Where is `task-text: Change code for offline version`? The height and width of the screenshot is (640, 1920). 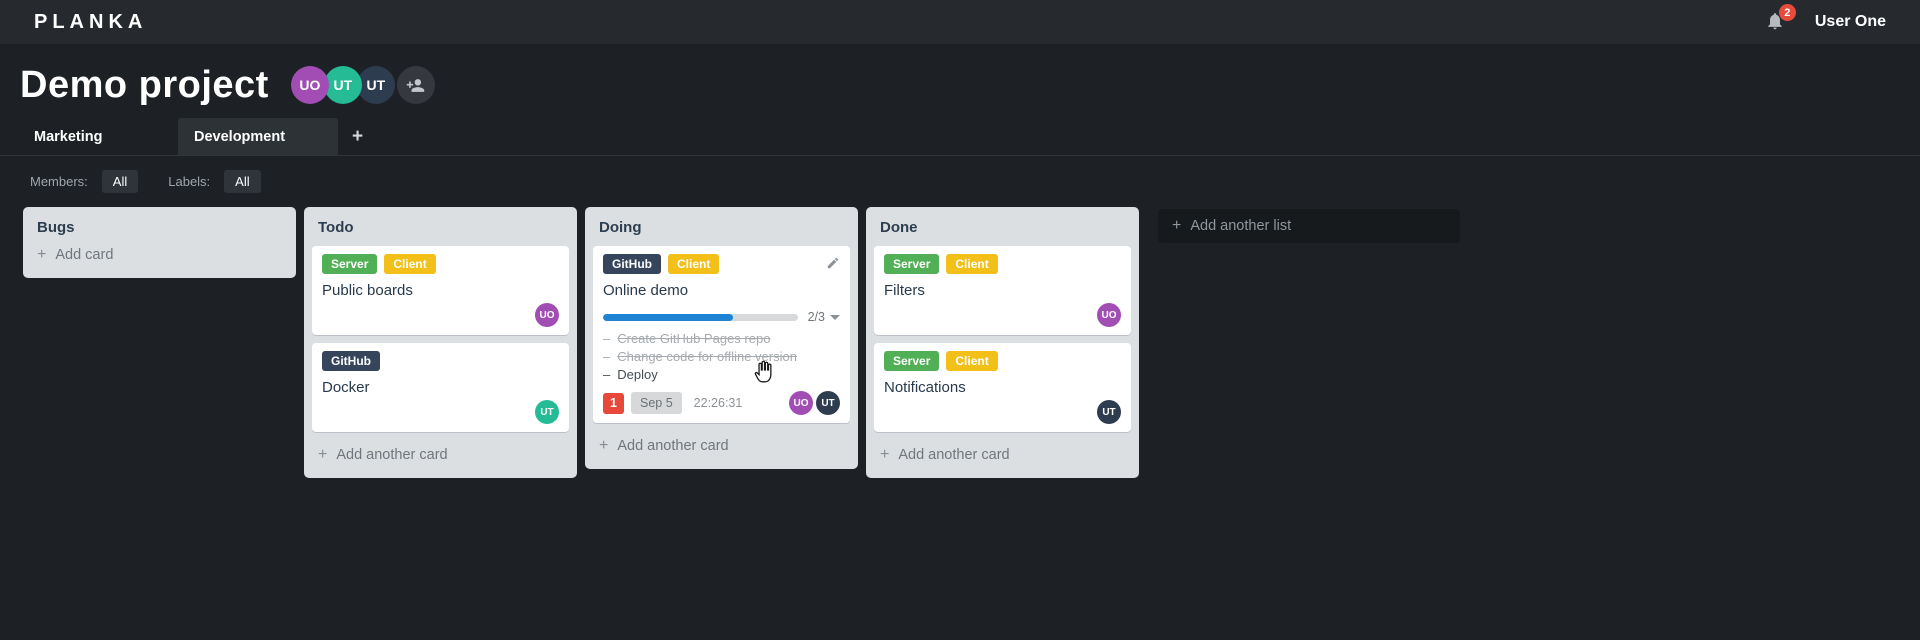 task-text: Change code for offline version is located at coordinates (707, 356).